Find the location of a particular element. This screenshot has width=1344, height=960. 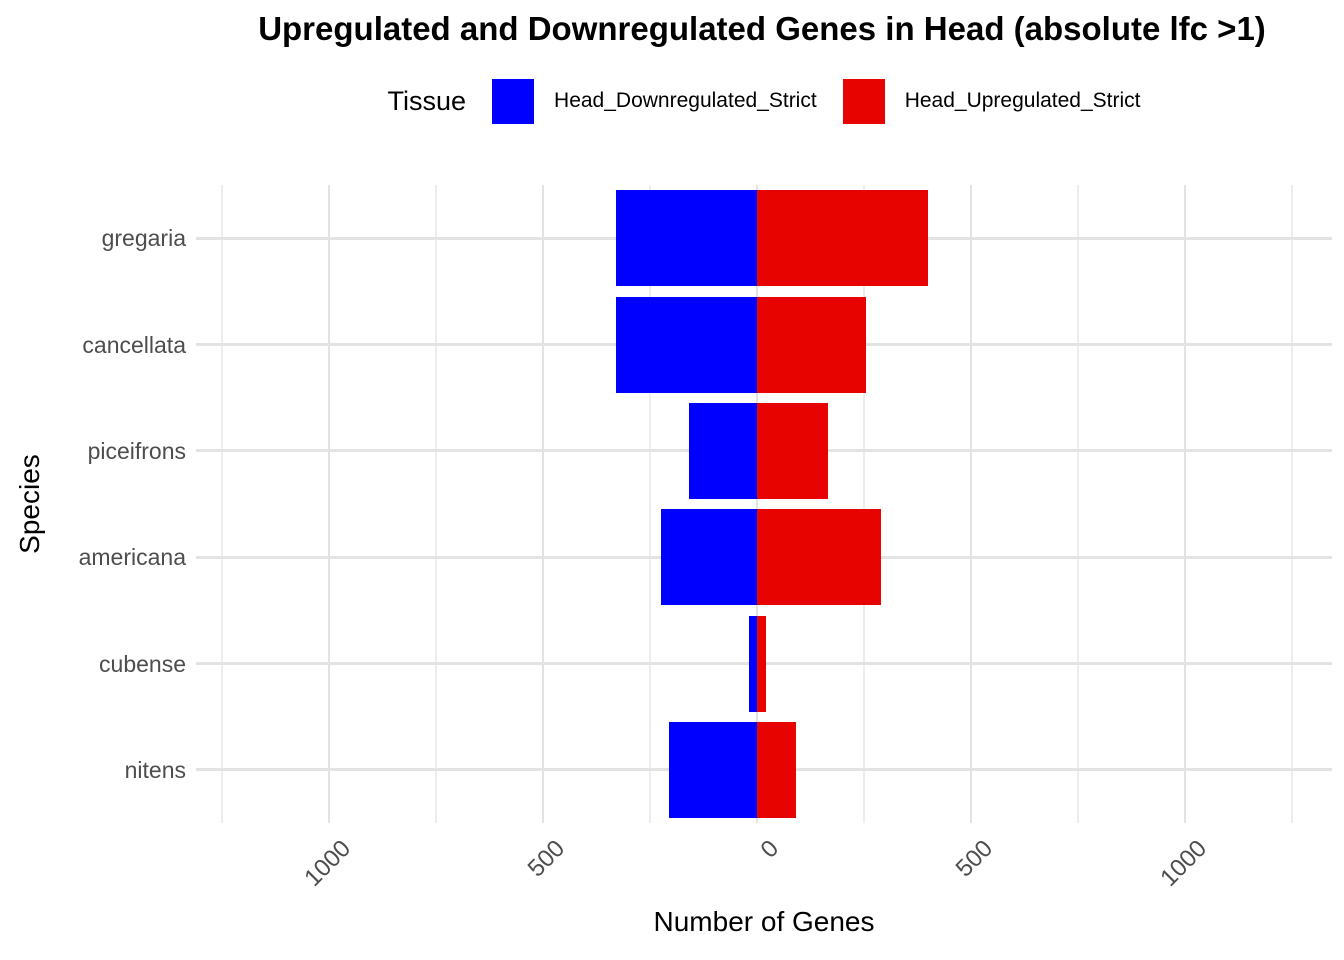

bar-downregulated-gregaria is located at coordinates (686, 238).